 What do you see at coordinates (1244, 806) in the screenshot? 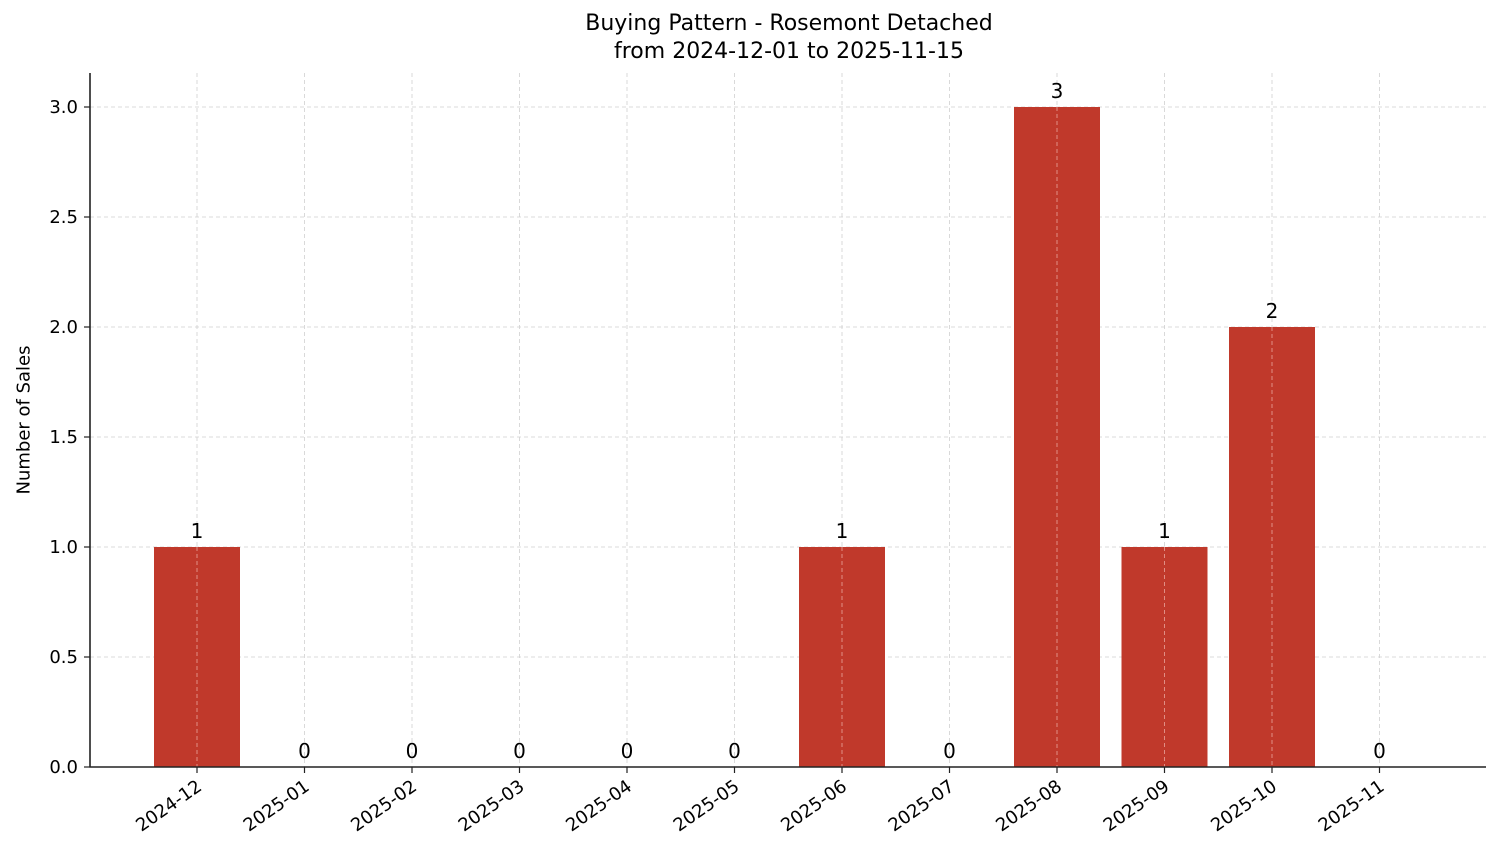
I see `x-tick-label: 2025-10` at bounding box center [1244, 806].